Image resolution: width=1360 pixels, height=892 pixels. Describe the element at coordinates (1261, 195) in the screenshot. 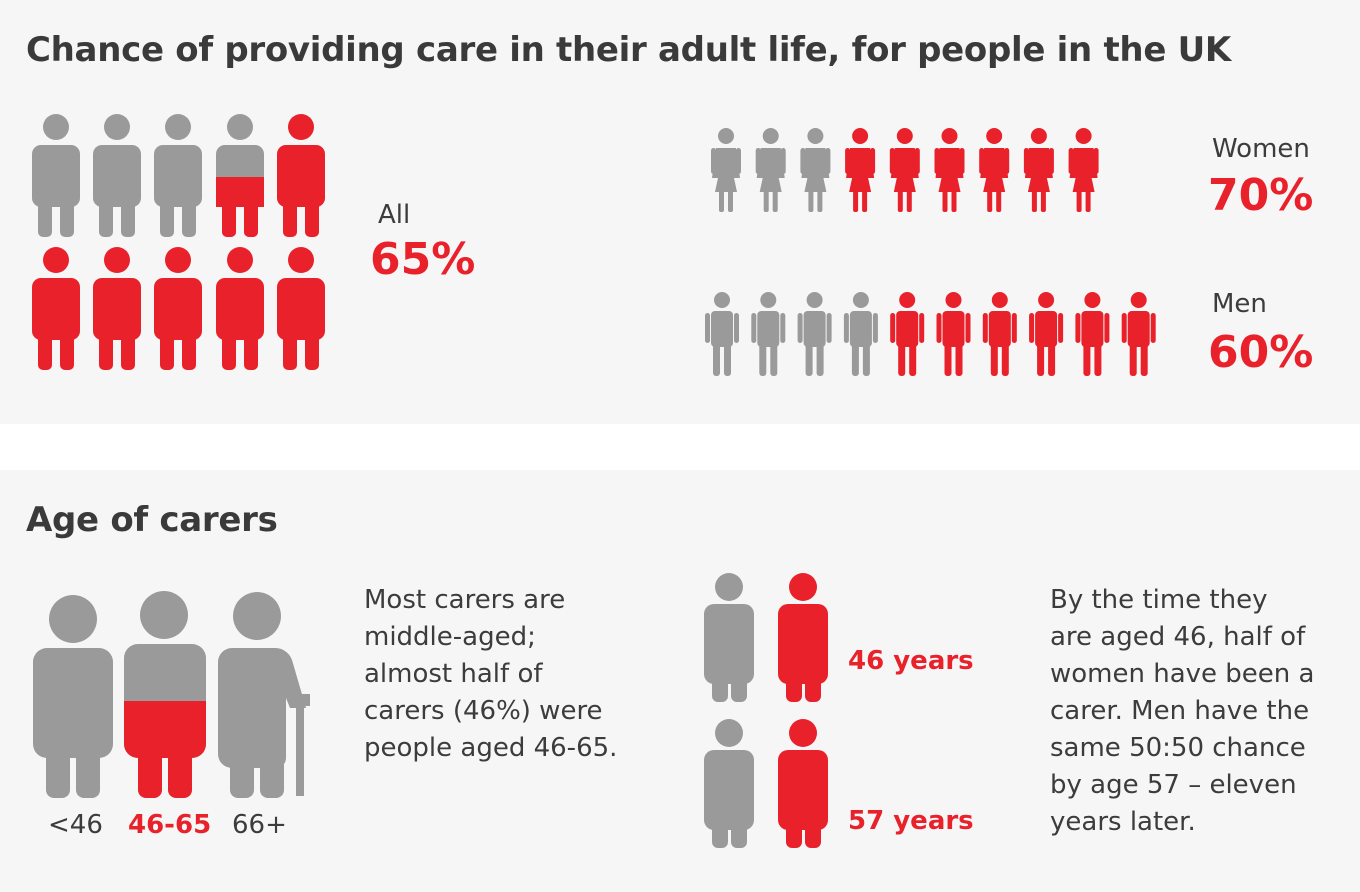

I see `women-percentage: 70%` at that location.